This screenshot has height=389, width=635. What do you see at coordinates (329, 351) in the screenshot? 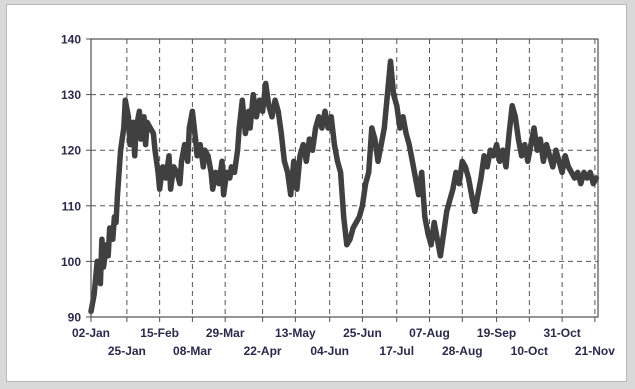
I see `x-tick-label: 04-Jun` at bounding box center [329, 351].